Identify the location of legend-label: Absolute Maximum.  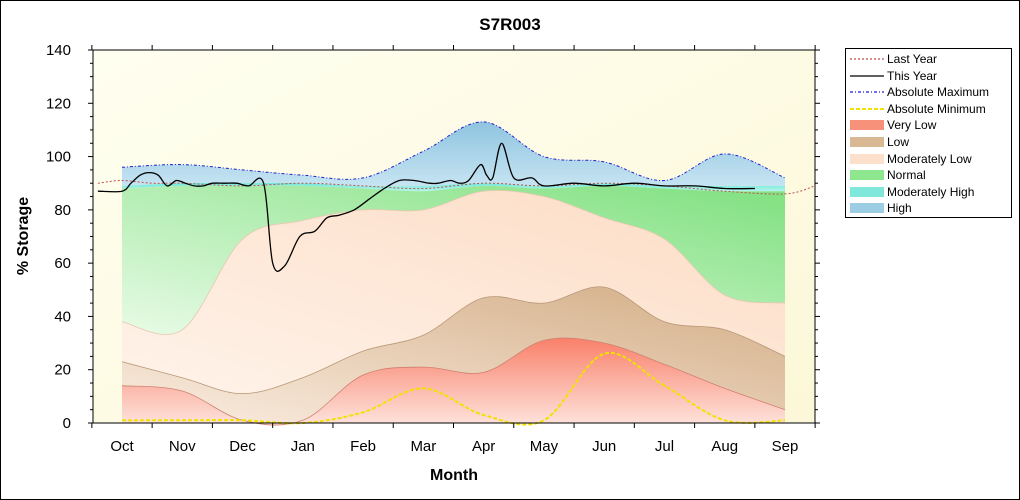
(938, 92).